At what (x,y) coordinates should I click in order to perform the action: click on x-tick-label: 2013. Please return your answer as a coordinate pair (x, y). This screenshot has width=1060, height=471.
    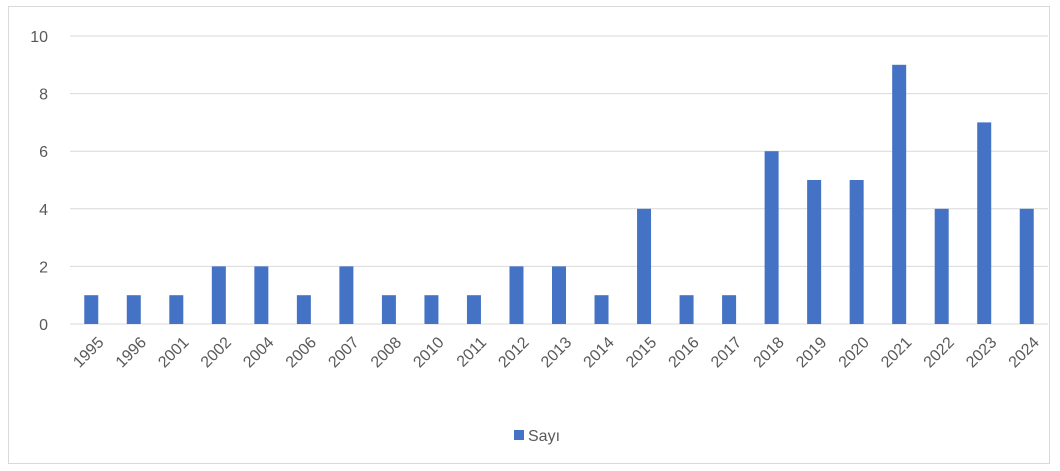
    Looking at the image, I should click on (556, 352).